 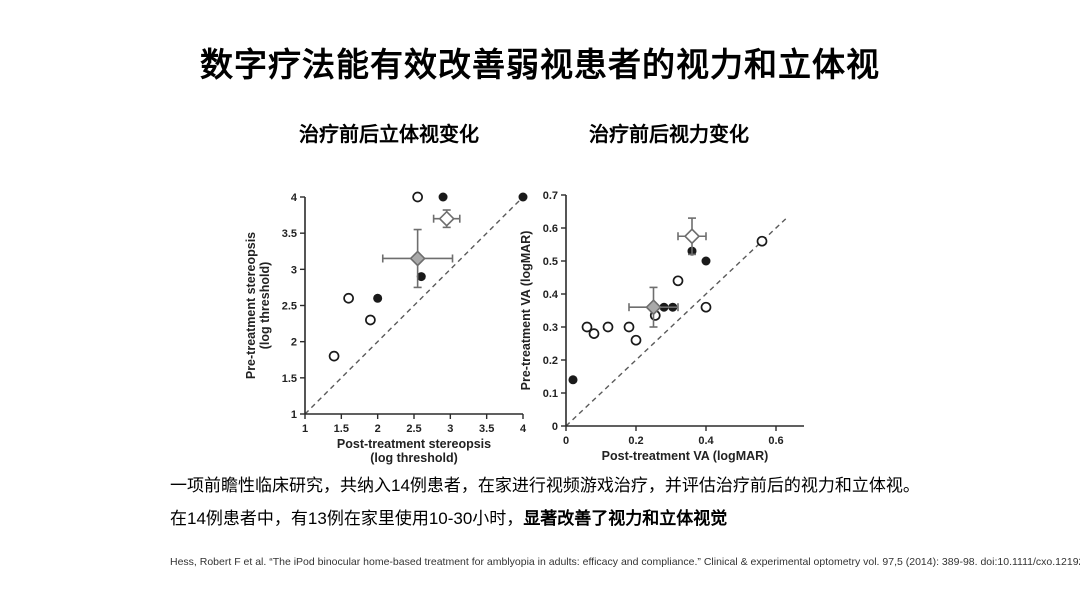 What do you see at coordinates (305, 429) in the screenshot?
I see `x-tick-label: 1` at bounding box center [305, 429].